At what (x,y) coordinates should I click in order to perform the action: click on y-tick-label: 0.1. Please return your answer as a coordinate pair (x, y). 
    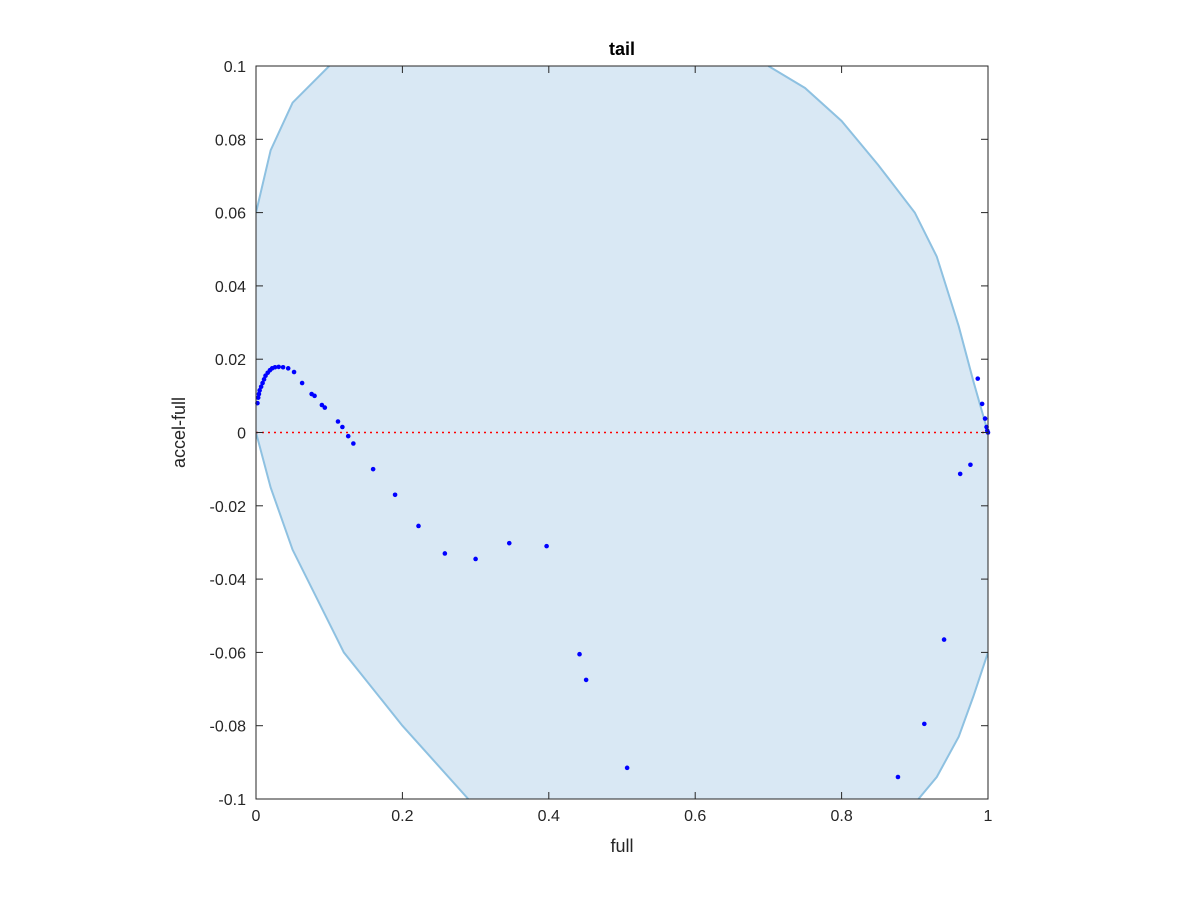
    Looking at the image, I should click on (235, 67).